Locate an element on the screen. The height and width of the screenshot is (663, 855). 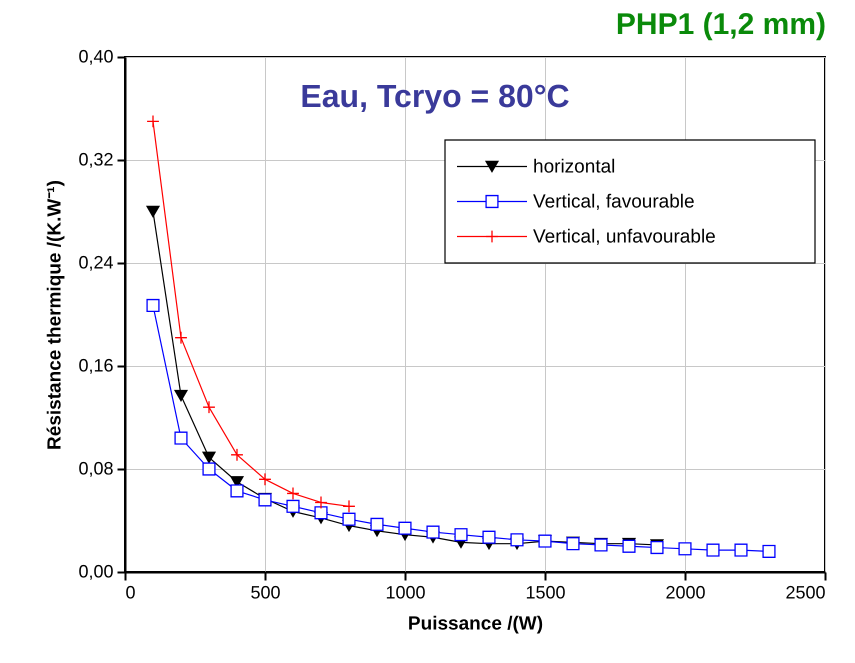
x-axis-title: Puissance /(W) is located at coordinates (476, 624).